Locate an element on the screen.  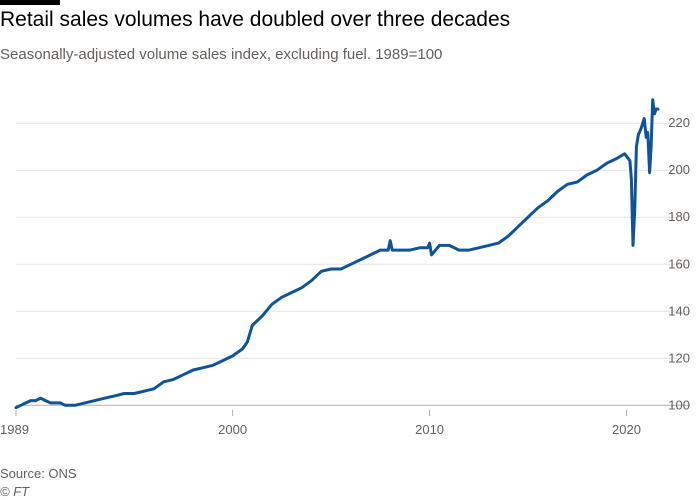
y-tick-label: 220 is located at coordinates (679, 122).